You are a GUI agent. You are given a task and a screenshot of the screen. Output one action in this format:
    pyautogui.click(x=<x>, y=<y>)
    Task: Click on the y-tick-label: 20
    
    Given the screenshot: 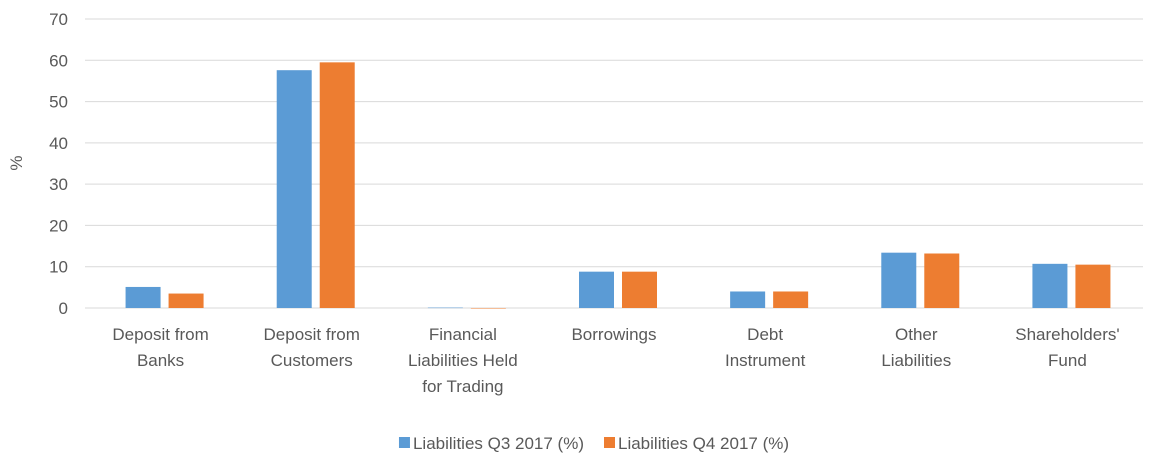 What is the action you would take?
    pyautogui.click(x=58, y=225)
    